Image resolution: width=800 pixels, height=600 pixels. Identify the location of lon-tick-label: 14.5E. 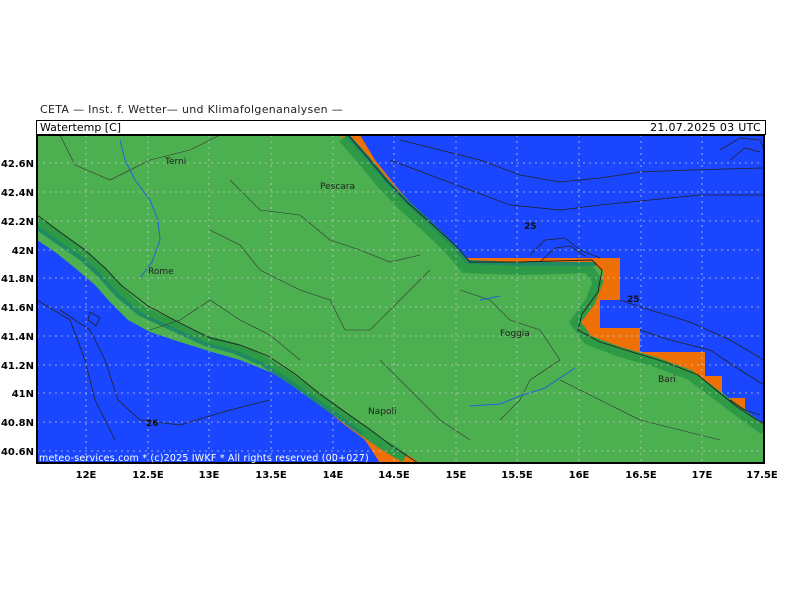
(394, 475).